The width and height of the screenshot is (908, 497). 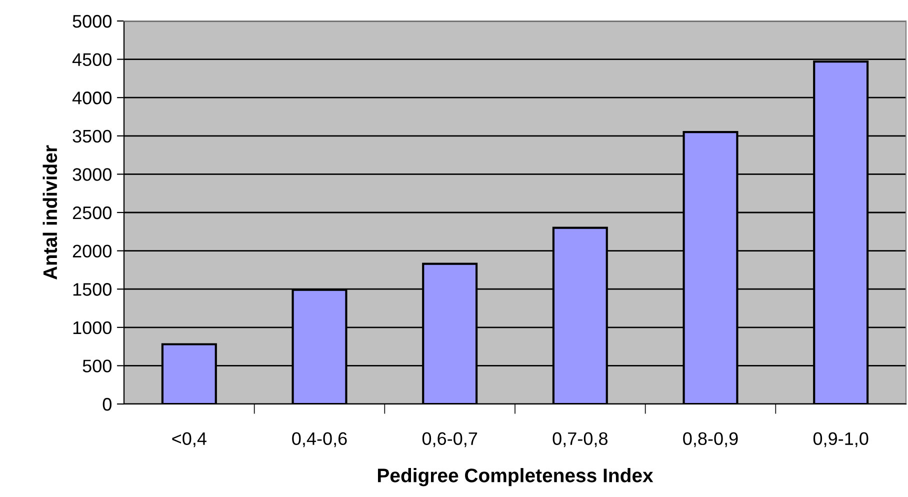 What do you see at coordinates (92, 327) in the screenshot?
I see `y-tick-label: 1000` at bounding box center [92, 327].